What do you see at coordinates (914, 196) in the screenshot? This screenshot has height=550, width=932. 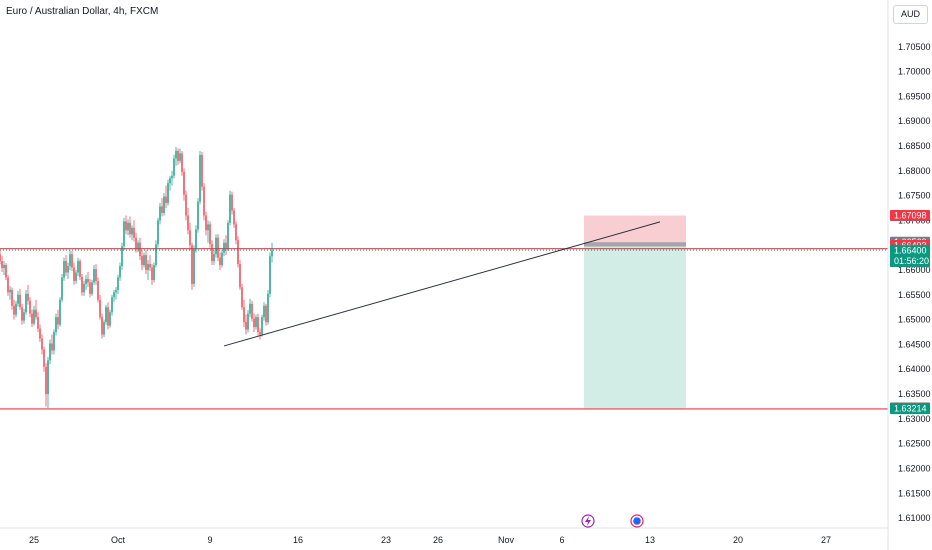 I see `price-tick-label: 1.67500` at bounding box center [914, 196].